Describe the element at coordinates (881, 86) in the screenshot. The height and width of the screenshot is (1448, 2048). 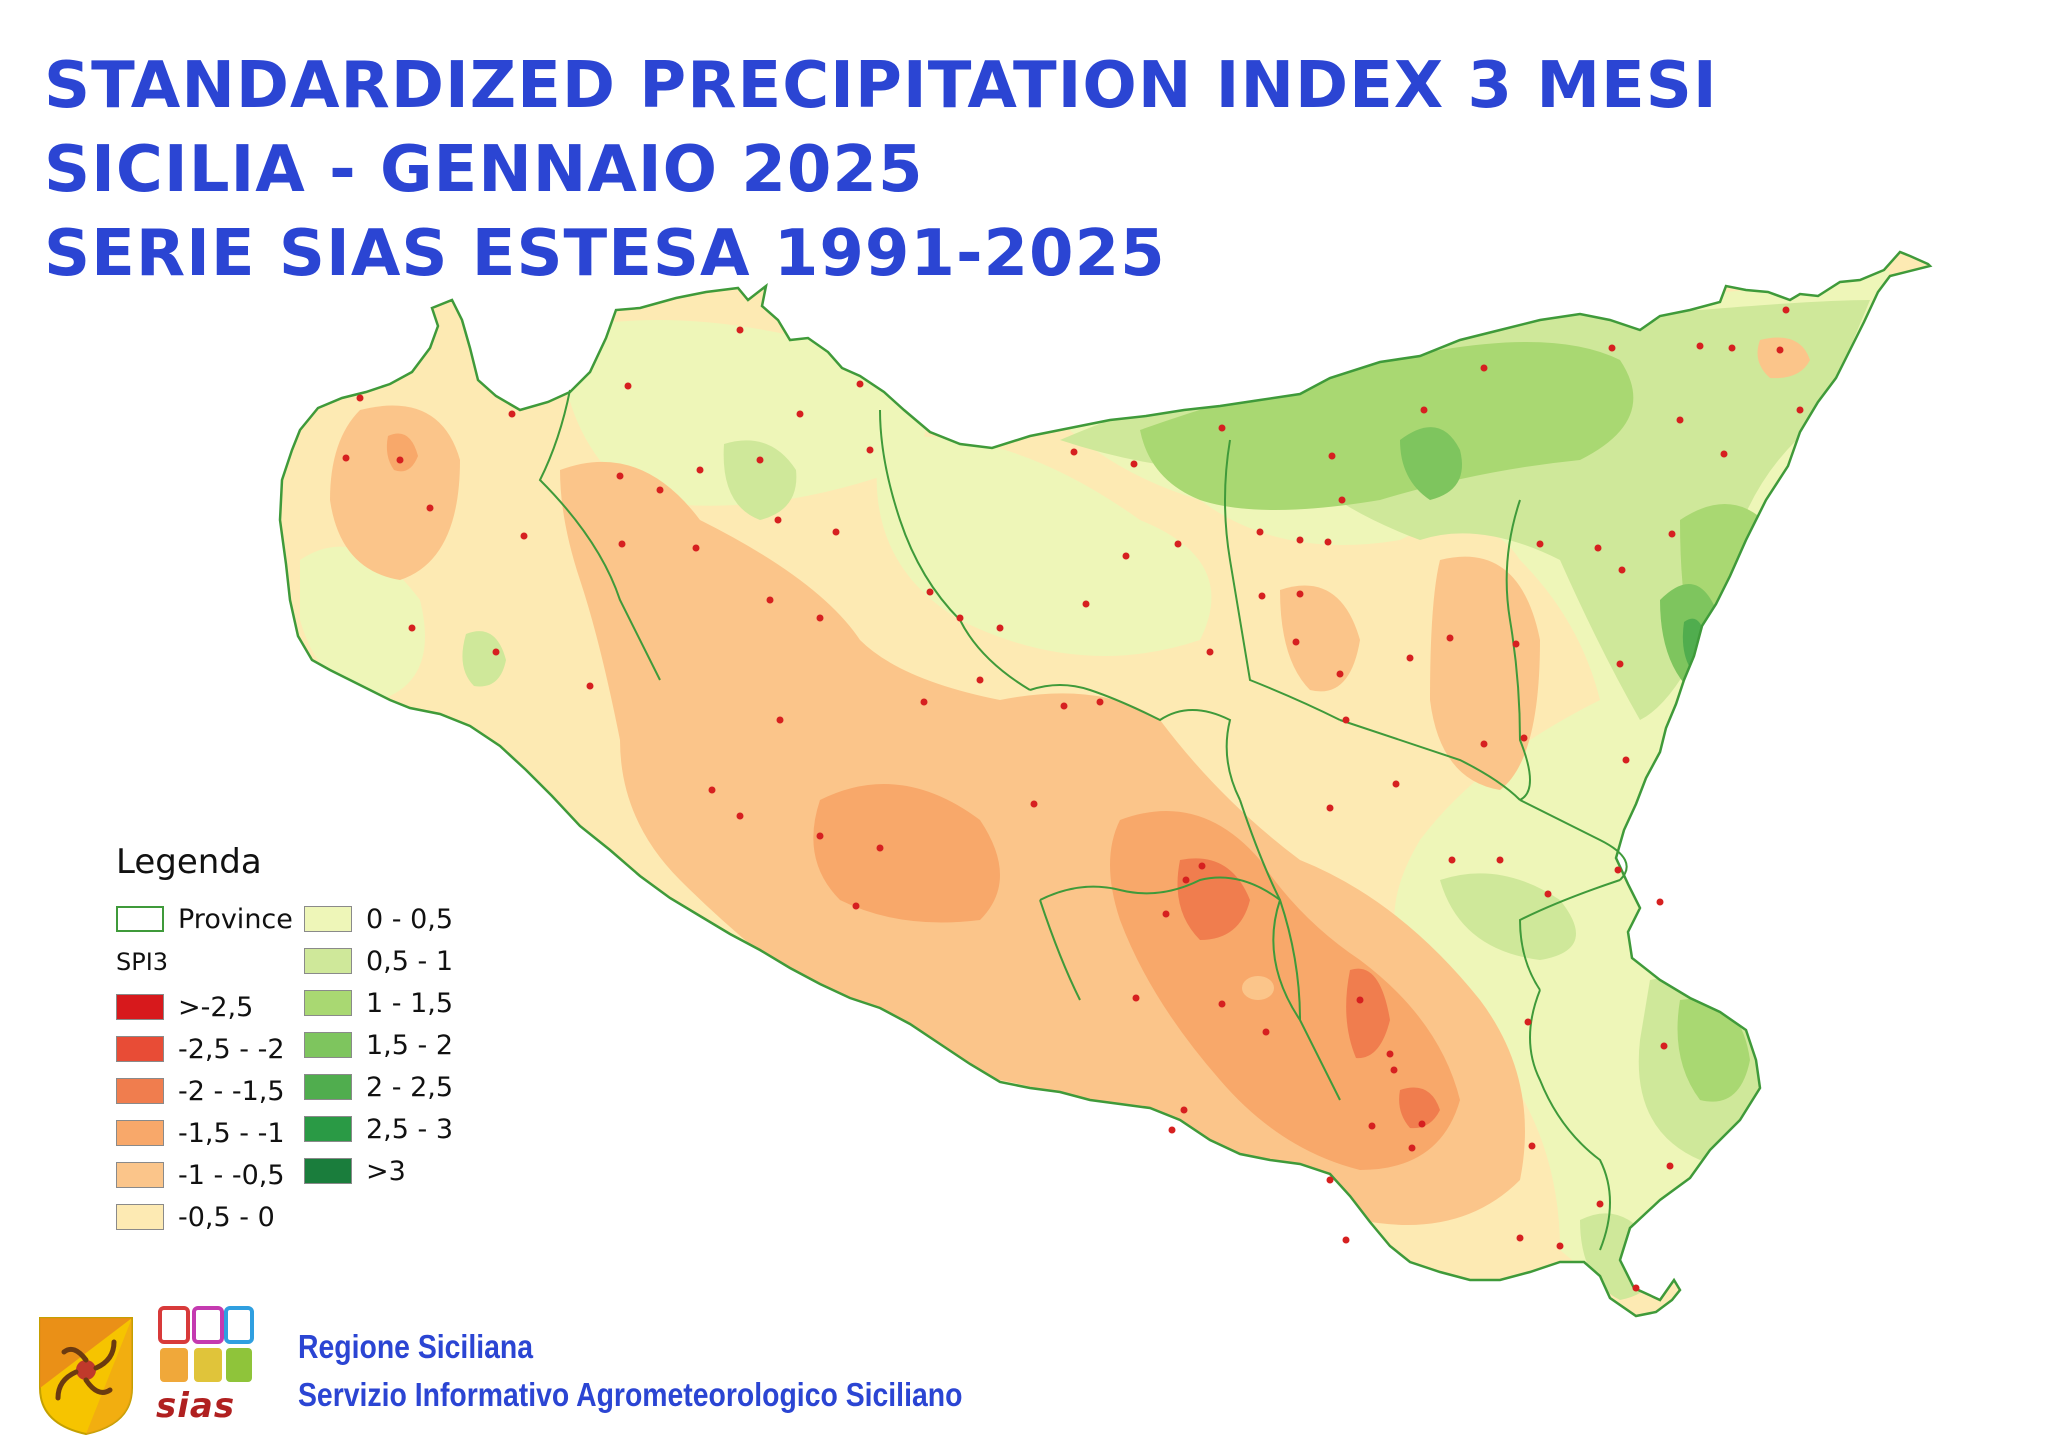
I see `map-title: STANDARDIZED PRECIPITATION INDEX 3 MESI` at that location.